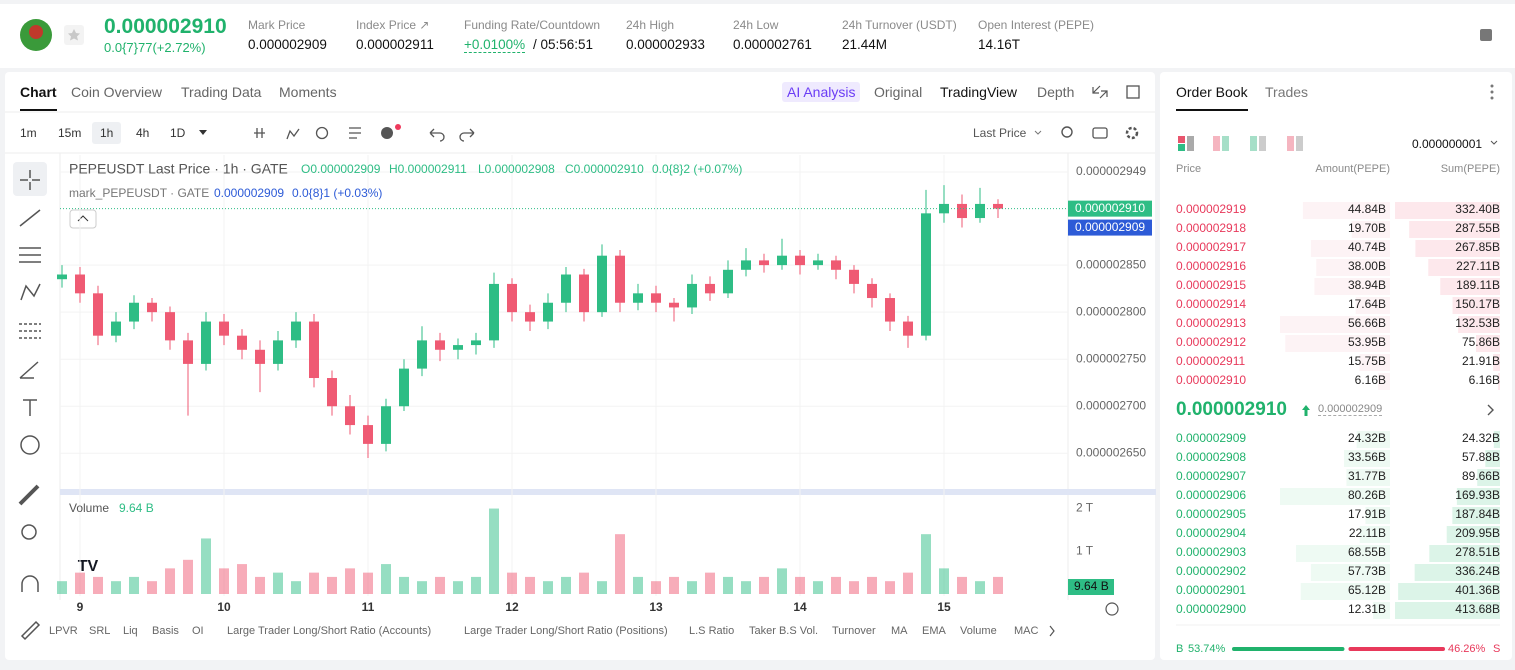 This screenshot has width=1515, height=670. What do you see at coordinates (428, 169) in the screenshot?
I see `ohlc-value: H0.000002911` at bounding box center [428, 169].